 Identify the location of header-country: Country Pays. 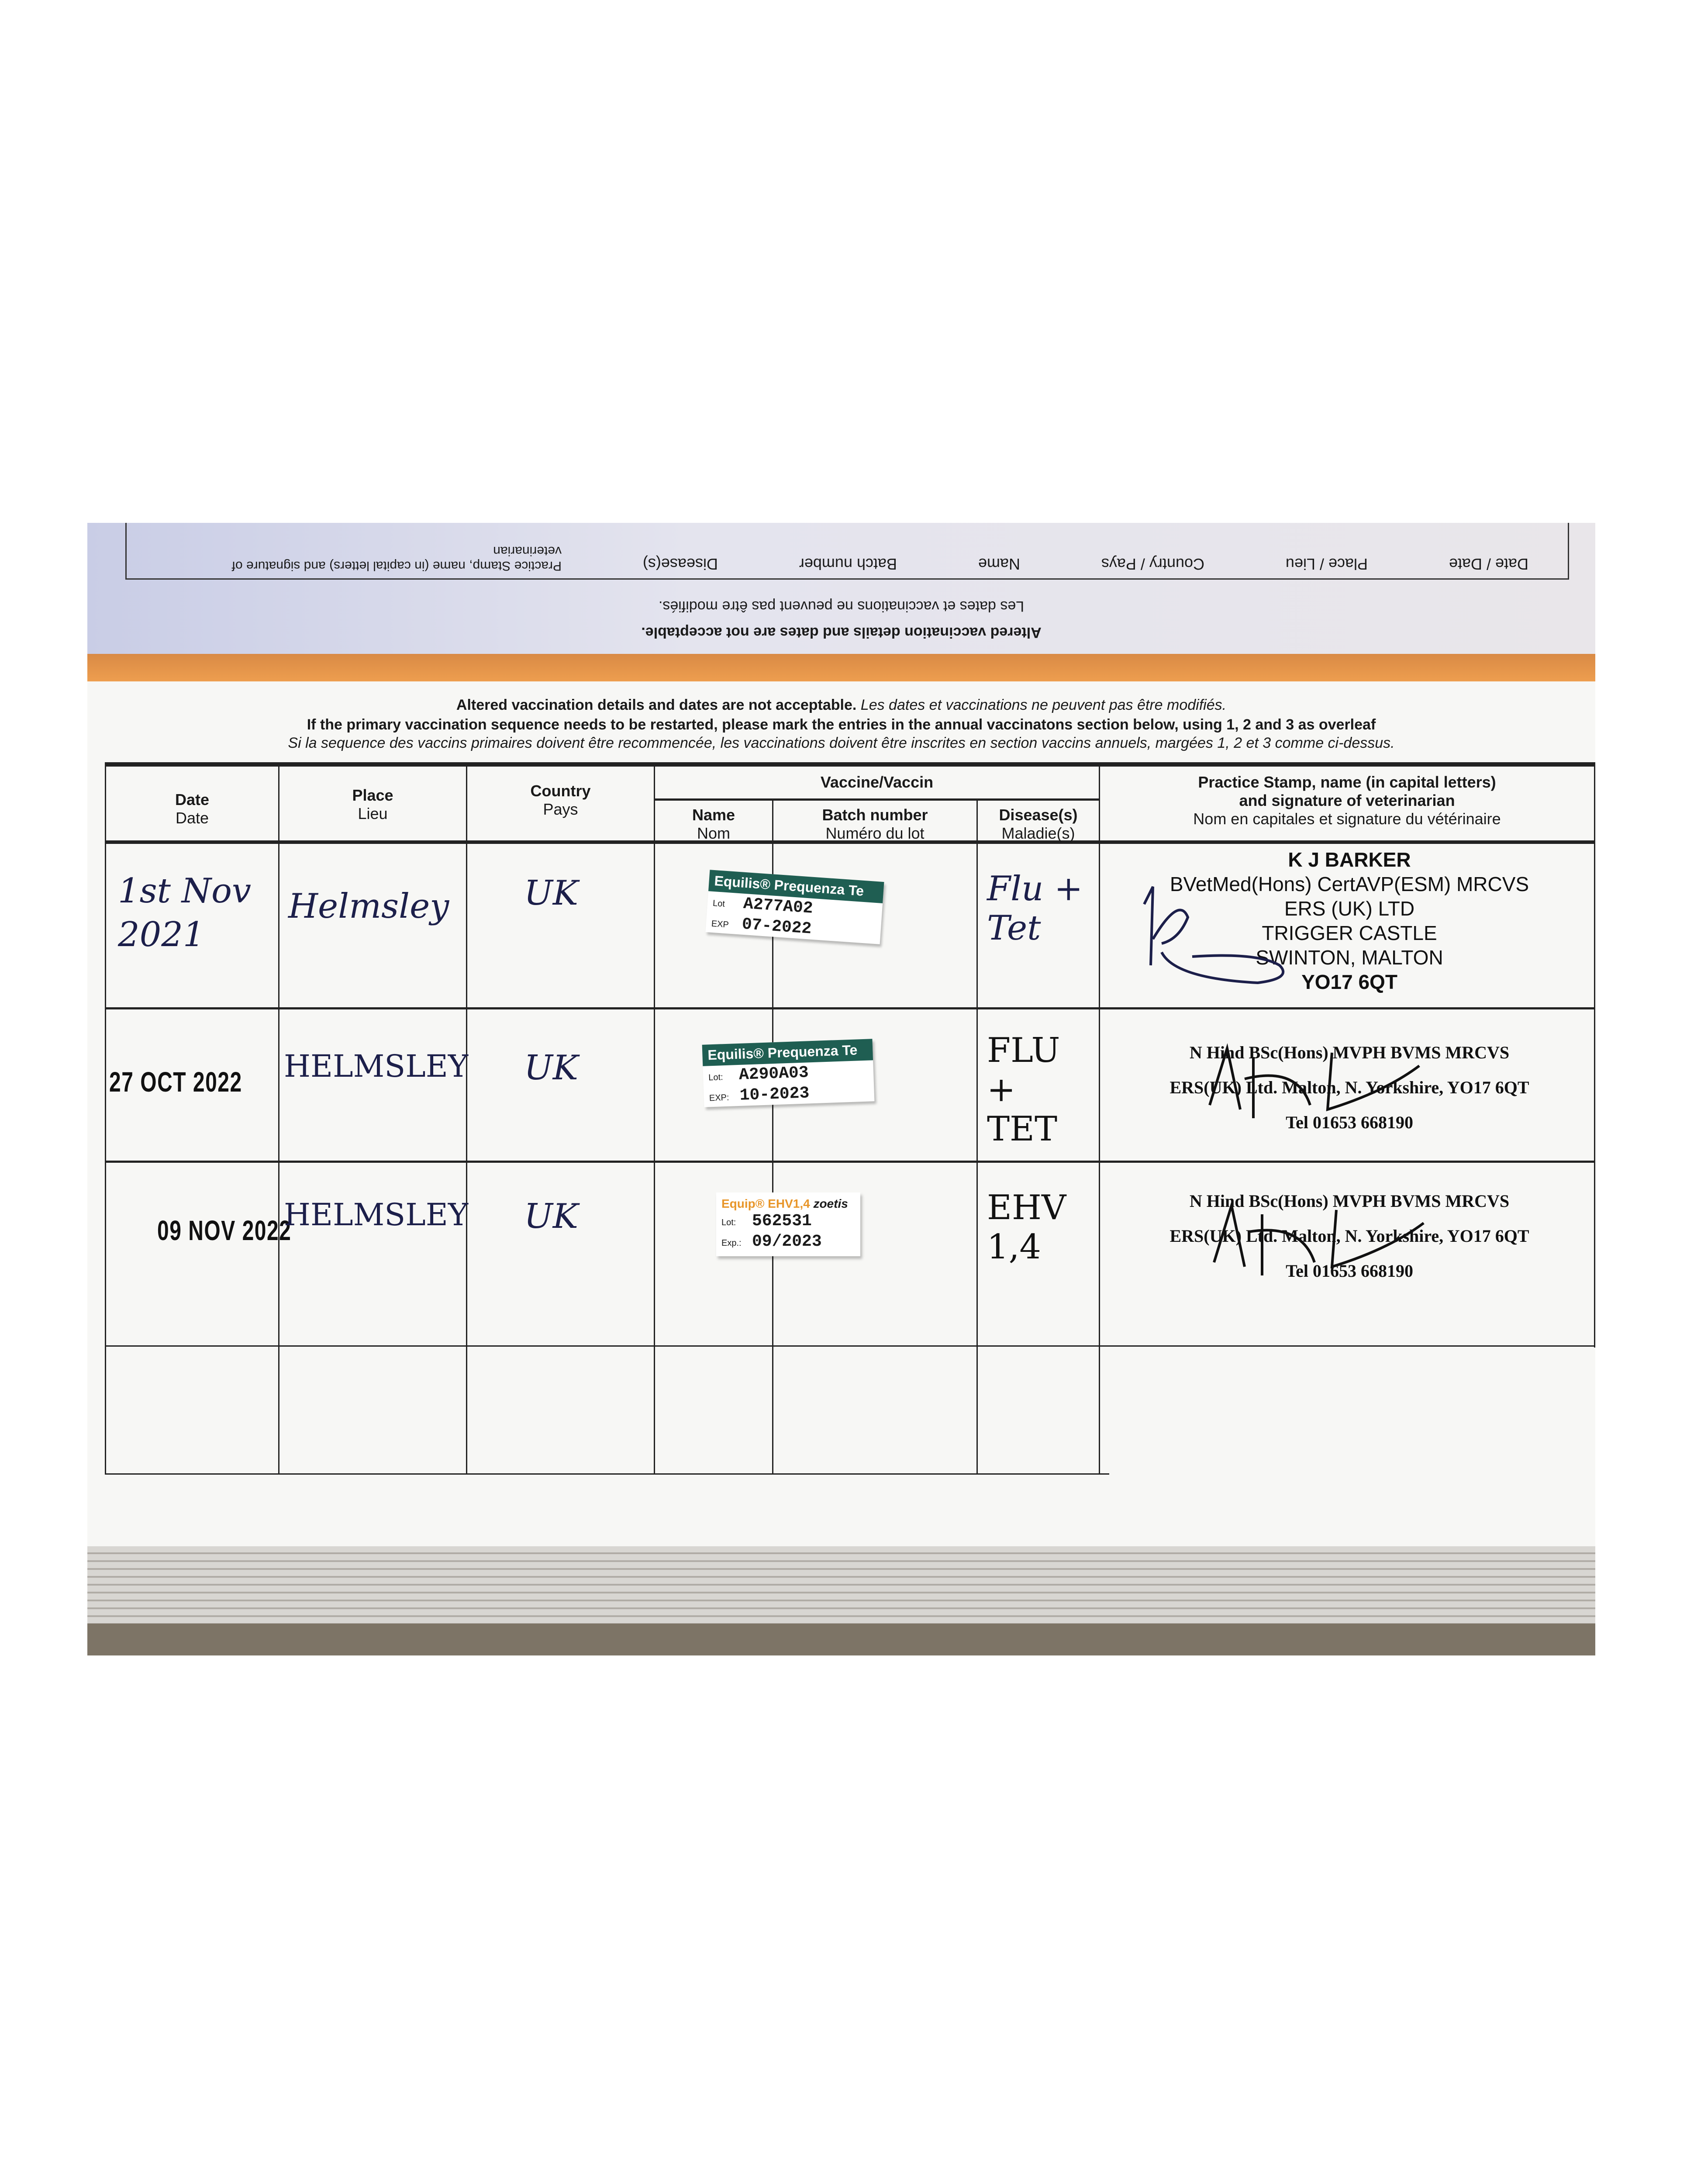
(560, 800).